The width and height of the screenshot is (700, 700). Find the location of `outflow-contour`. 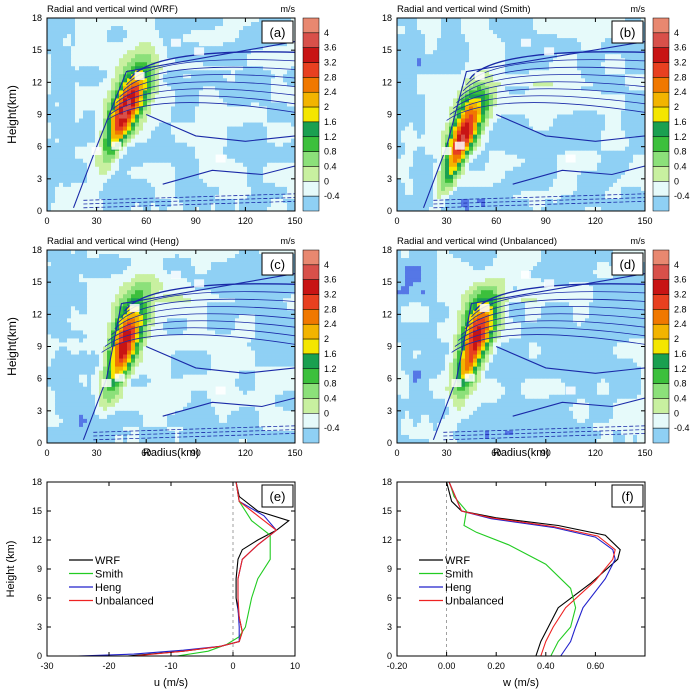

outflow-contour is located at coordinates (204, 98).